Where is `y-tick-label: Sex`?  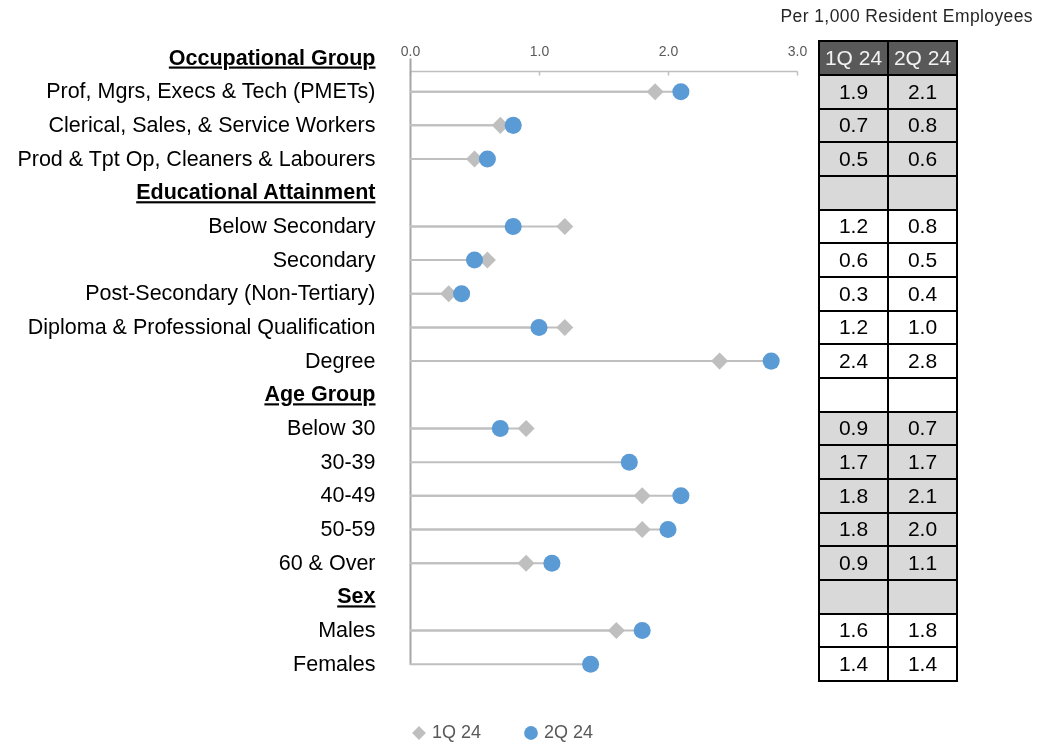
y-tick-label: Sex is located at coordinates (356, 596).